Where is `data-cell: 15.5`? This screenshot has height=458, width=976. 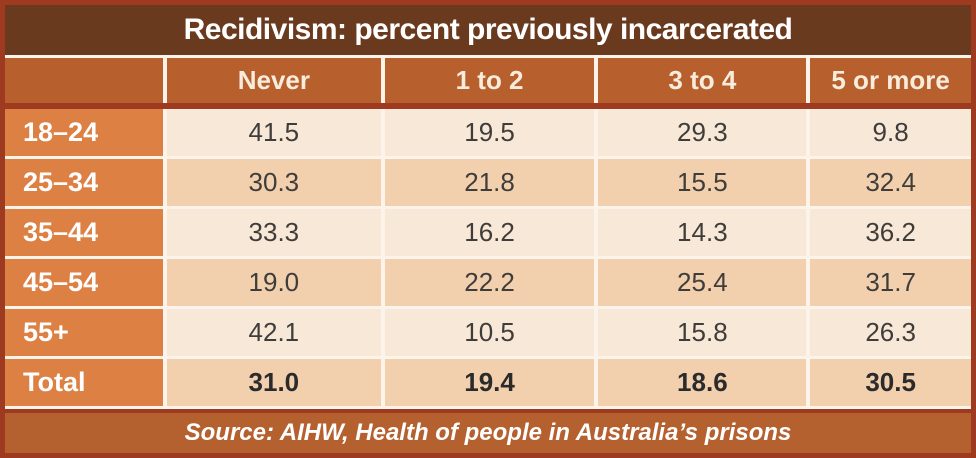 data-cell: 15.5 is located at coordinates (702, 182).